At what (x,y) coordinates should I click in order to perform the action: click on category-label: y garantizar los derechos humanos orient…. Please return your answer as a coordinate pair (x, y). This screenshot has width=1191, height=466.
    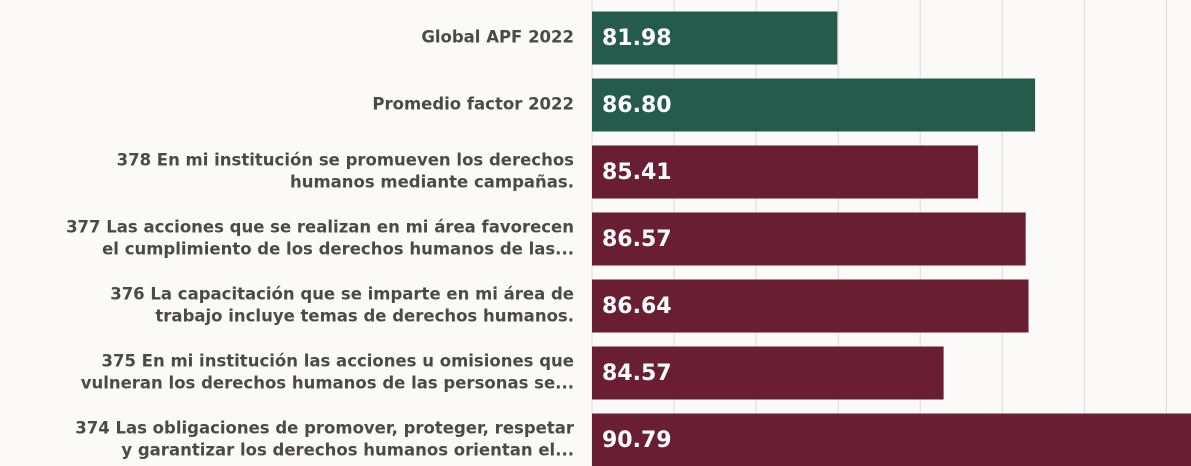
    Looking at the image, I should click on (347, 450).